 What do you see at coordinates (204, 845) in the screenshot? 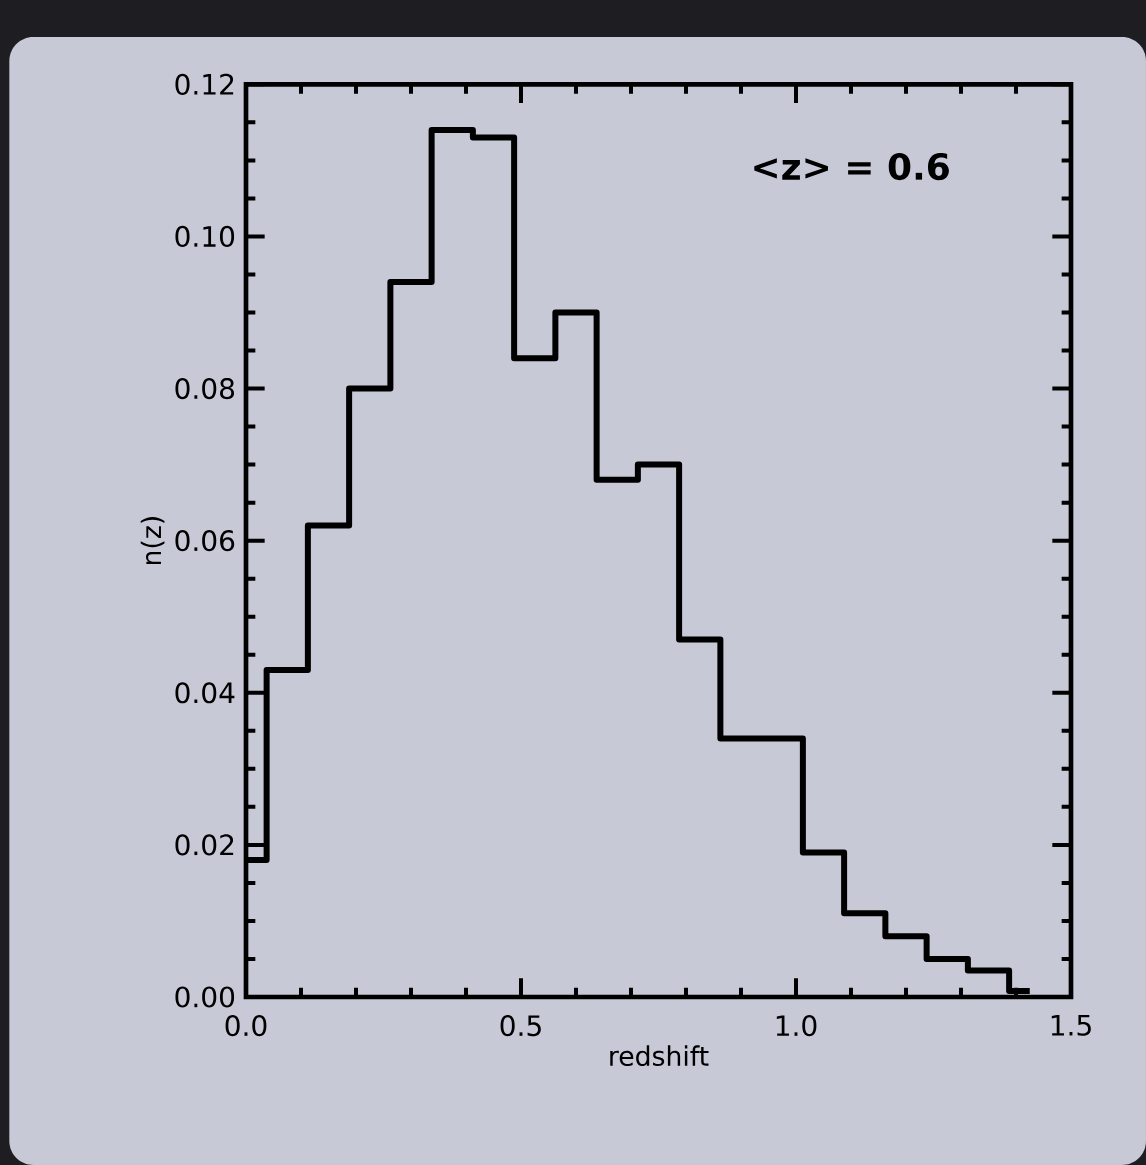
I see `y-tick-label: 0.02` at bounding box center [204, 845].